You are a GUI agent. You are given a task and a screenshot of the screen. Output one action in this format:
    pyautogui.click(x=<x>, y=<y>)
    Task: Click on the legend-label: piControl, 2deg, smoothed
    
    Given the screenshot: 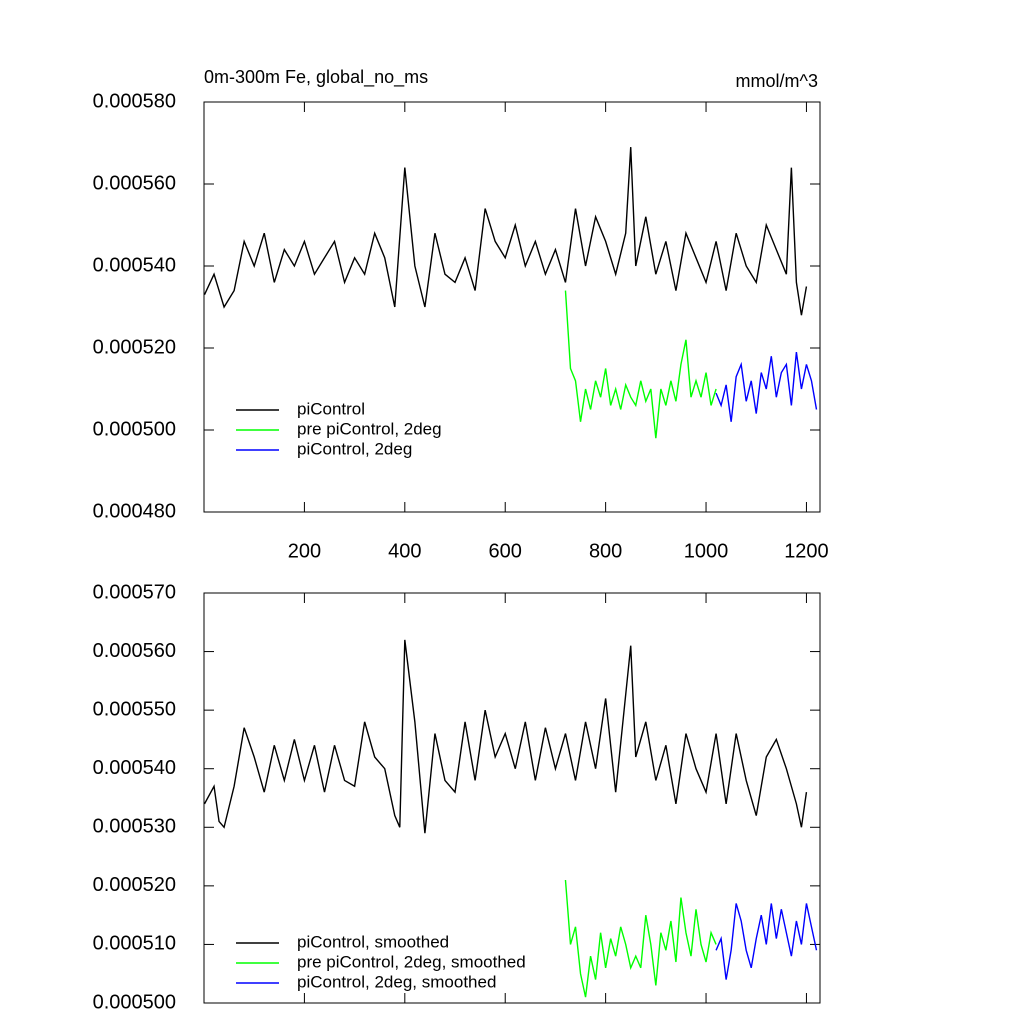 What is the action you would take?
    pyautogui.click(x=396, y=981)
    